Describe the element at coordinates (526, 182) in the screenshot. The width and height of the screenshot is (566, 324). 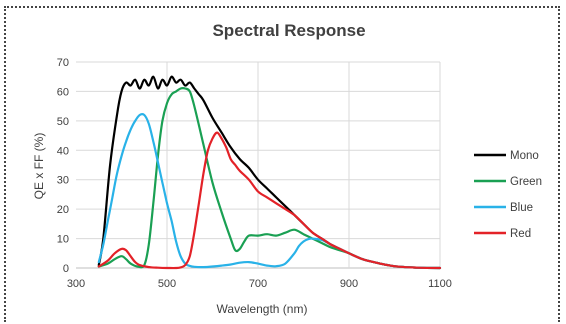
I see `legend-label-green: Green` at that location.